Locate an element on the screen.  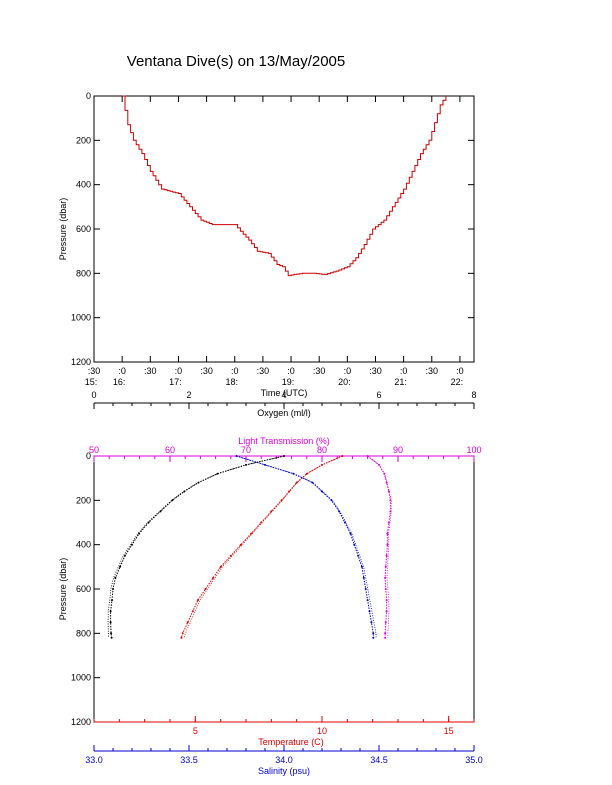
bottom-y-tick-label: 600 is located at coordinates (83, 589).